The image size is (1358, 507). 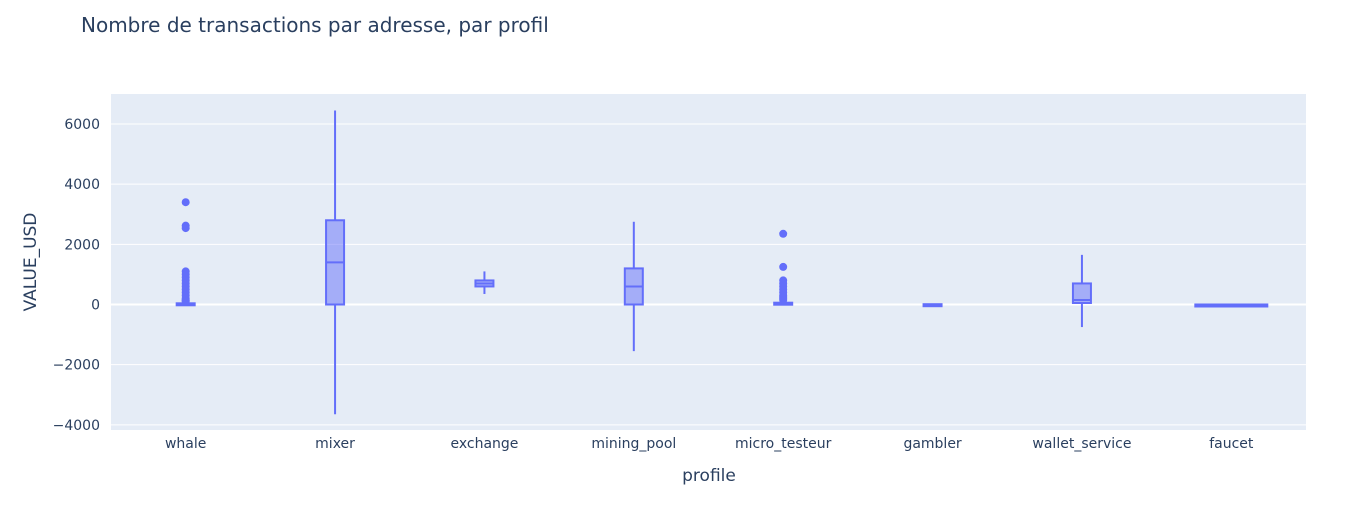 What do you see at coordinates (335, 262) in the screenshot?
I see `box-mixer` at bounding box center [335, 262].